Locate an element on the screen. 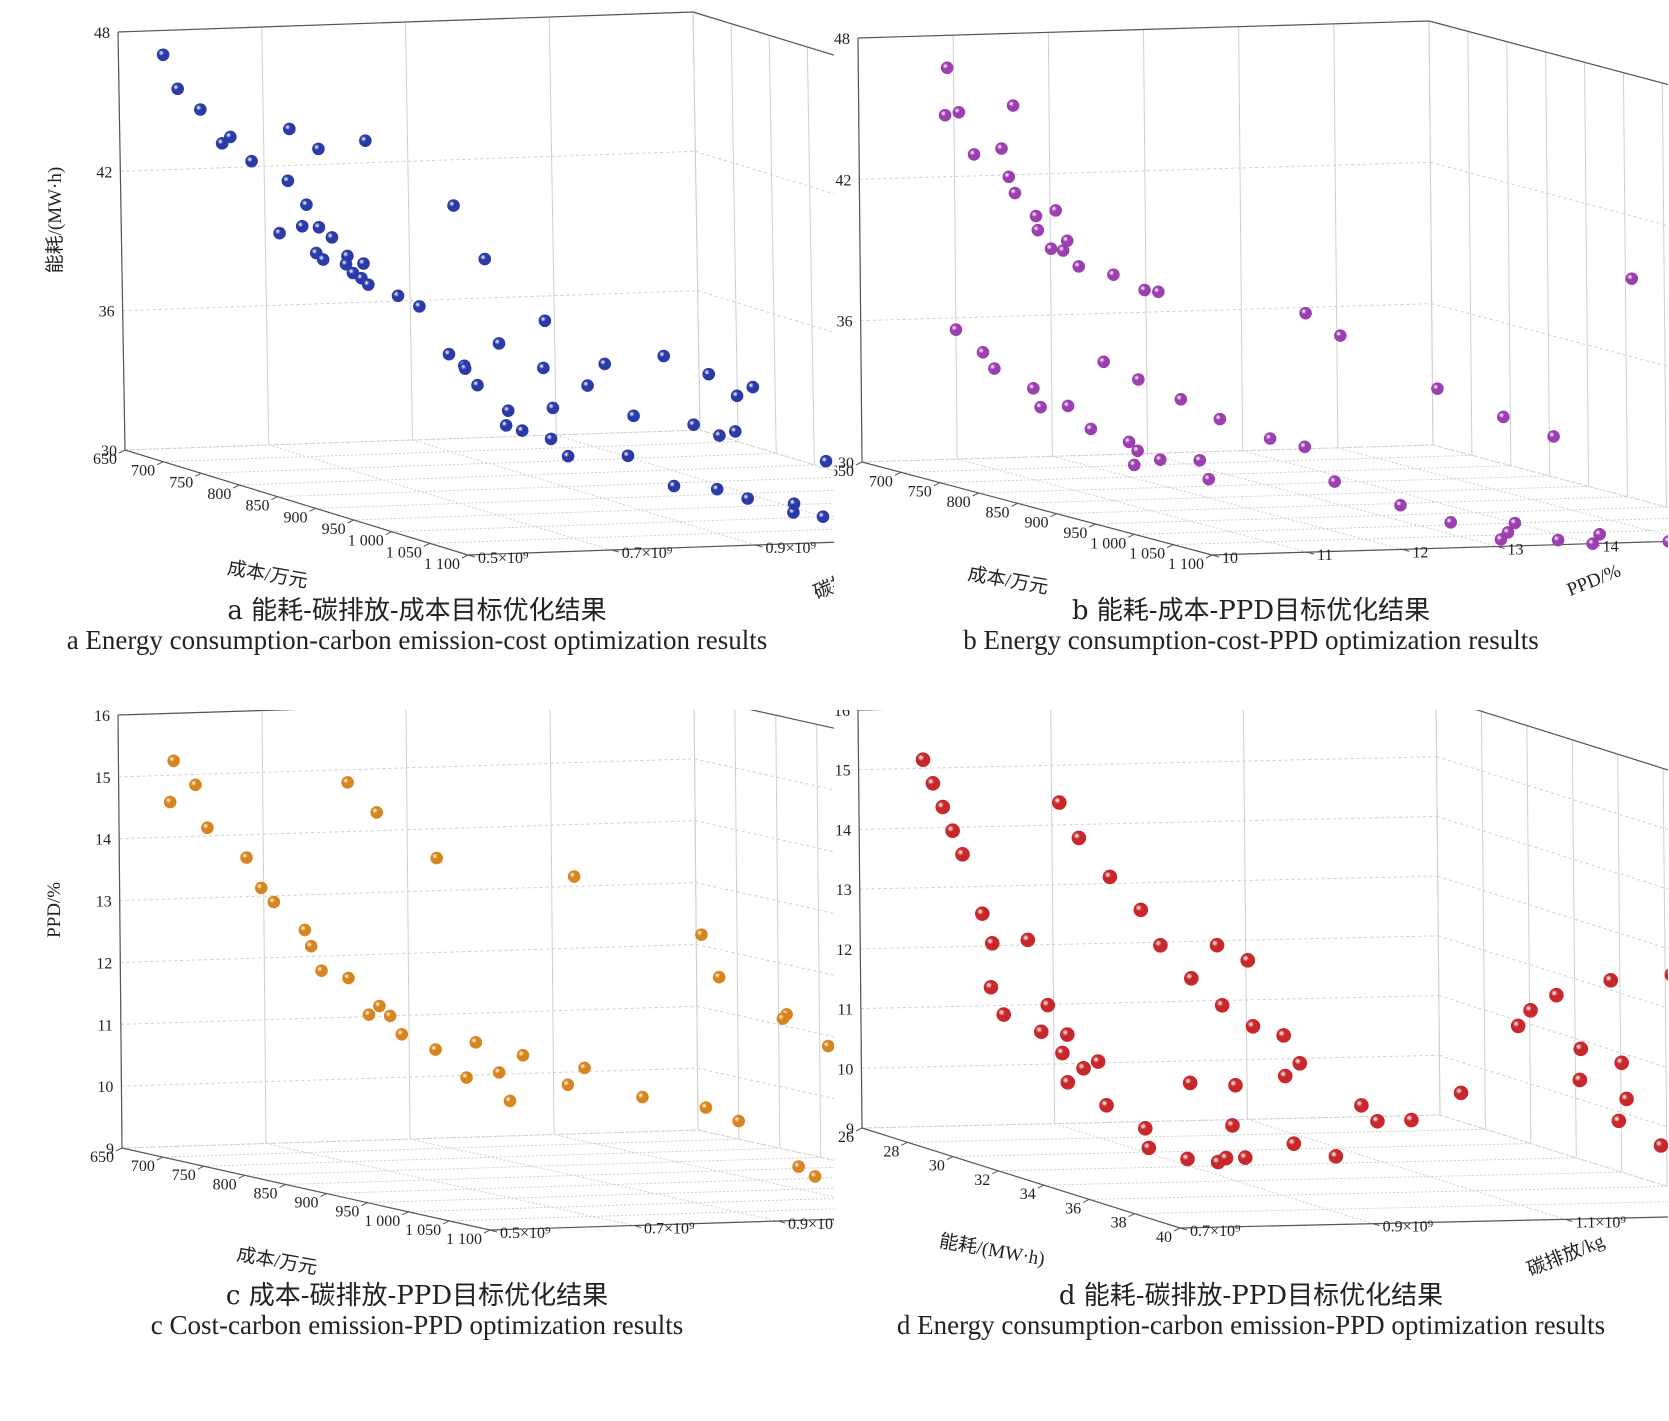 Image resolution: width=1669 pixels, height=1421 pixels. x-tick-label: 850 is located at coordinates (998, 512).